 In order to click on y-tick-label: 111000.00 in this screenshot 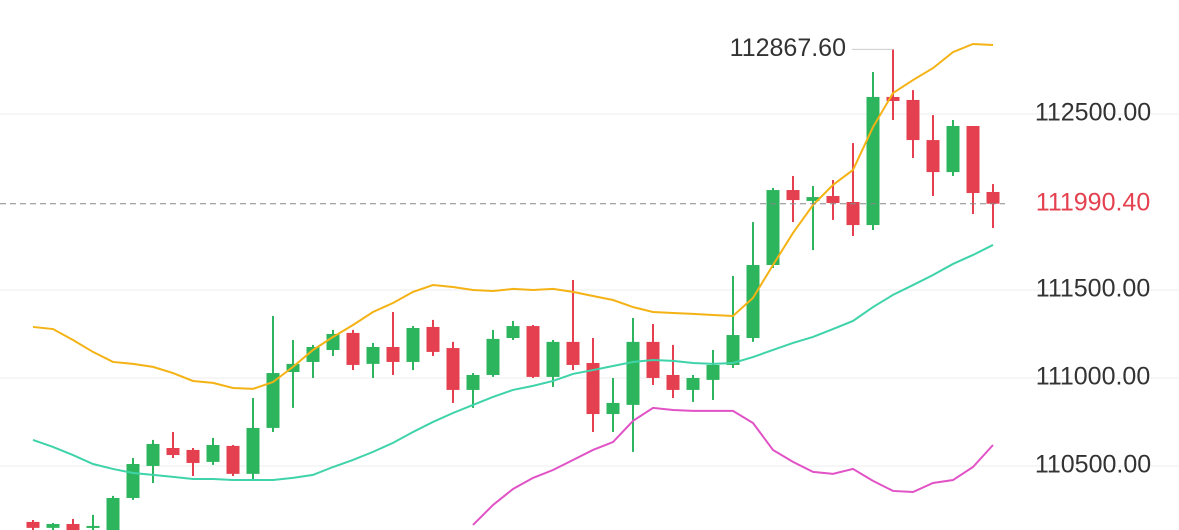, I will do `click(1093, 377)`.